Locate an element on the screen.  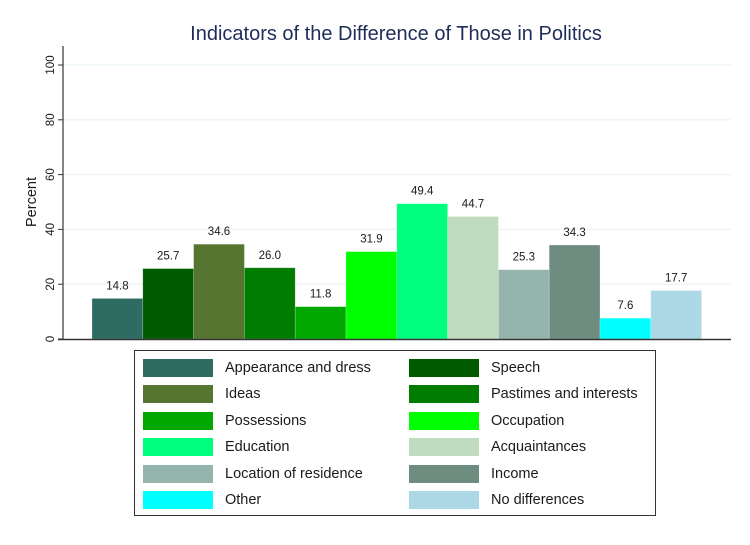
bar-location-of-residence is located at coordinates (524, 304).